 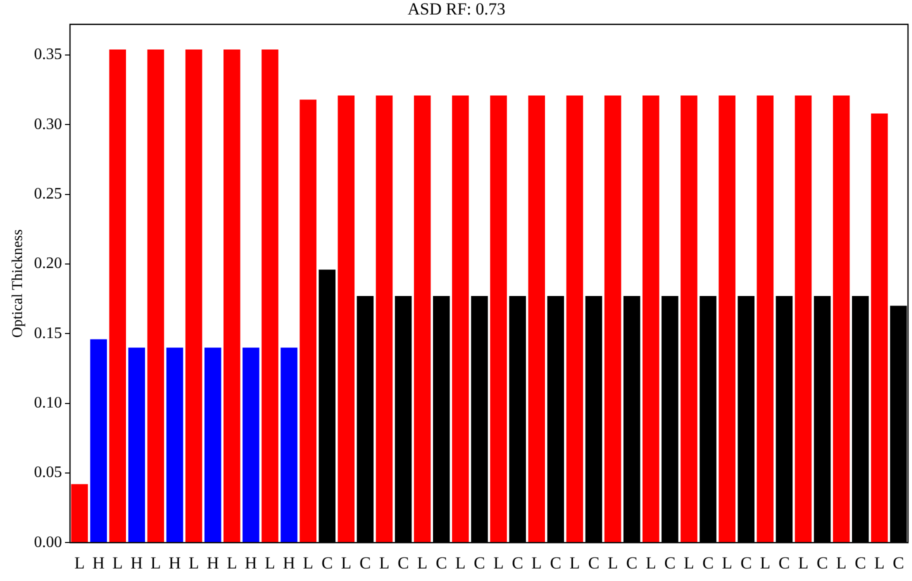 I want to click on y-tick-label: 0.25, so click(x=48, y=194).